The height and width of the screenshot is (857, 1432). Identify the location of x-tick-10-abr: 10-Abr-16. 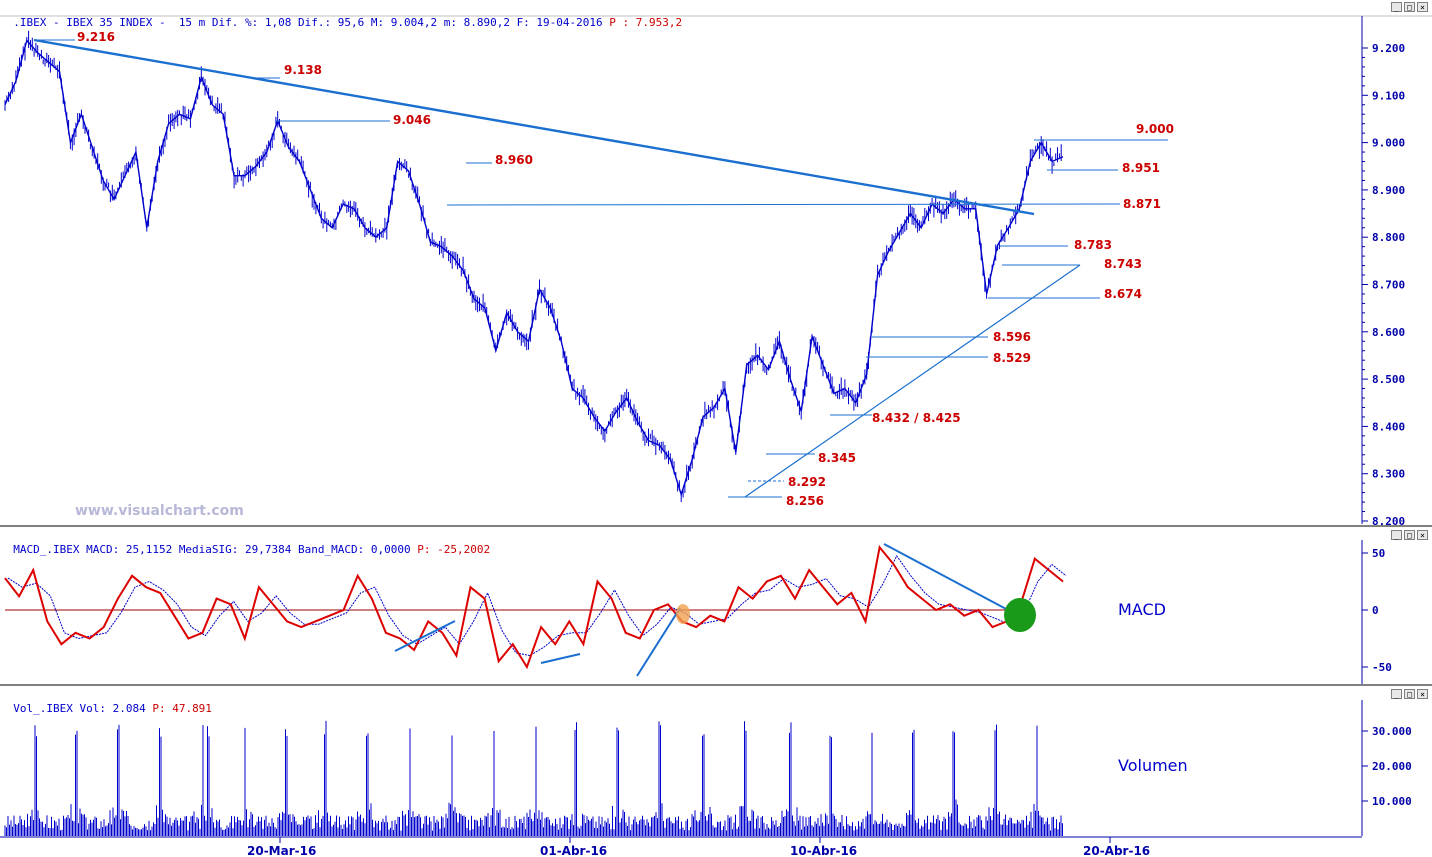
(823, 850).